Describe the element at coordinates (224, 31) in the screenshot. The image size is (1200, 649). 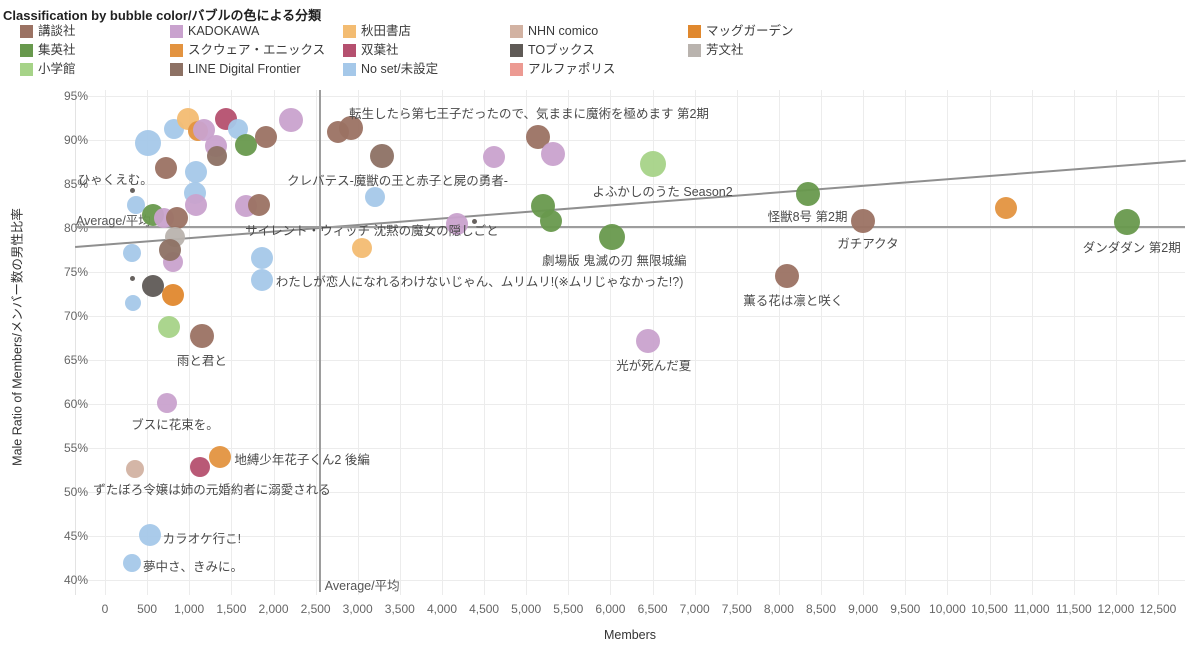
I see `legend-item-label-kadokawa: KADOKAWA` at that location.